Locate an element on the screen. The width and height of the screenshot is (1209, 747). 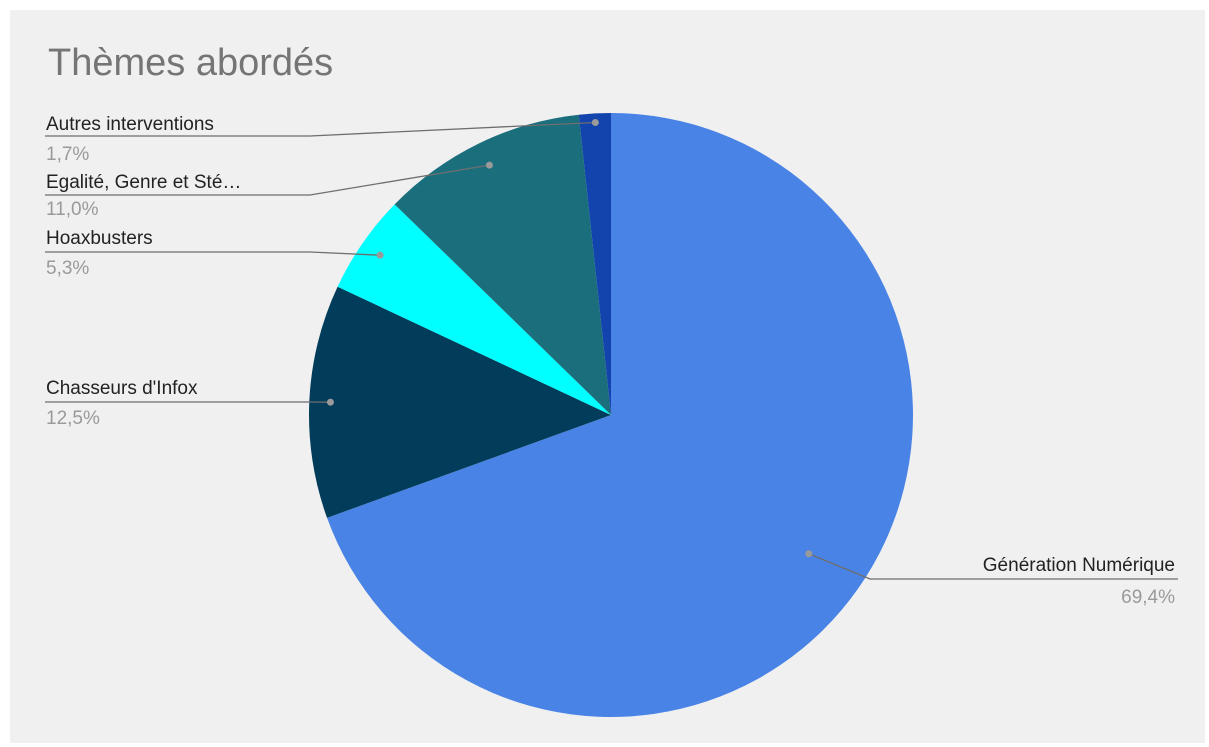
slice-value-egalite-genre-et-ste: 11,0% is located at coordinates (72, 209).